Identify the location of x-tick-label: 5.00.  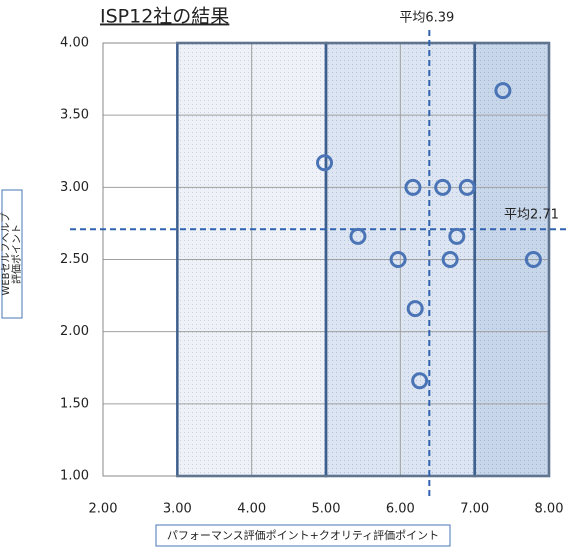
(326, 509).